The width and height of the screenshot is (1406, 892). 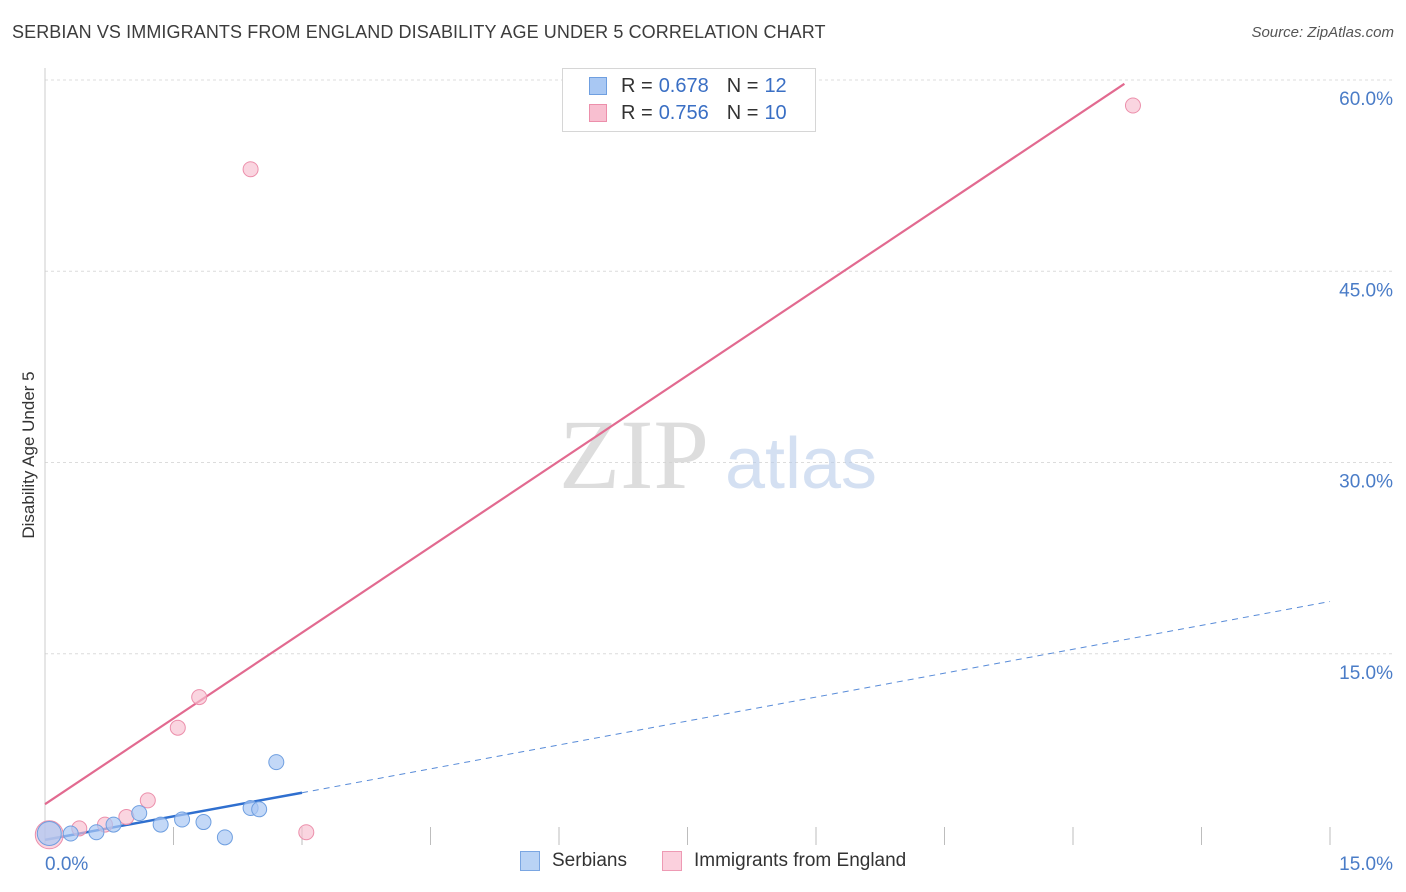 I want to click on trend-line-serbians, so click(x=173, y=816).